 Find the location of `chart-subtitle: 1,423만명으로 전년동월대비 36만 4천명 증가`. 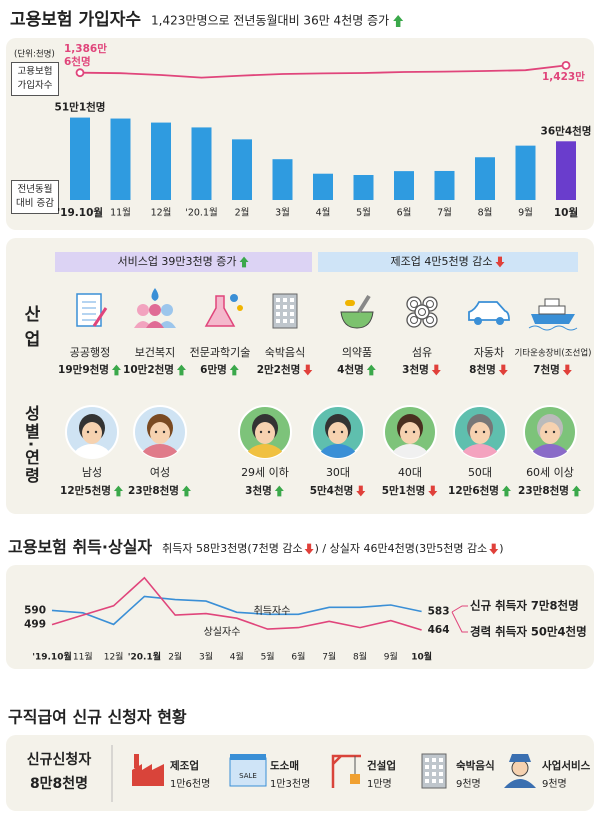

chart-subtitle: 1,423만명으로 전년동월대비 36만 4천명 증가 is located at coordinates (270, 20).